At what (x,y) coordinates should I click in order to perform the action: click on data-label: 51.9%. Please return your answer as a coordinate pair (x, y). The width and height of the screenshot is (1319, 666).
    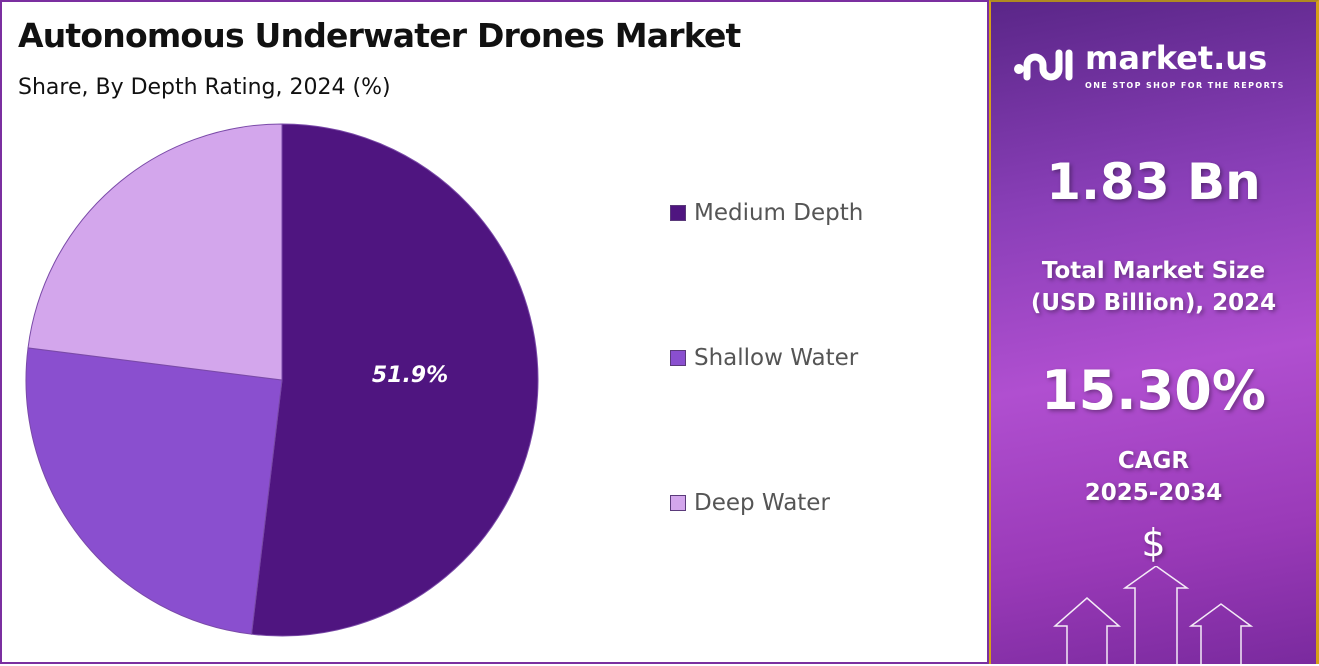
    Looking at the image, I should click on (410, 375).